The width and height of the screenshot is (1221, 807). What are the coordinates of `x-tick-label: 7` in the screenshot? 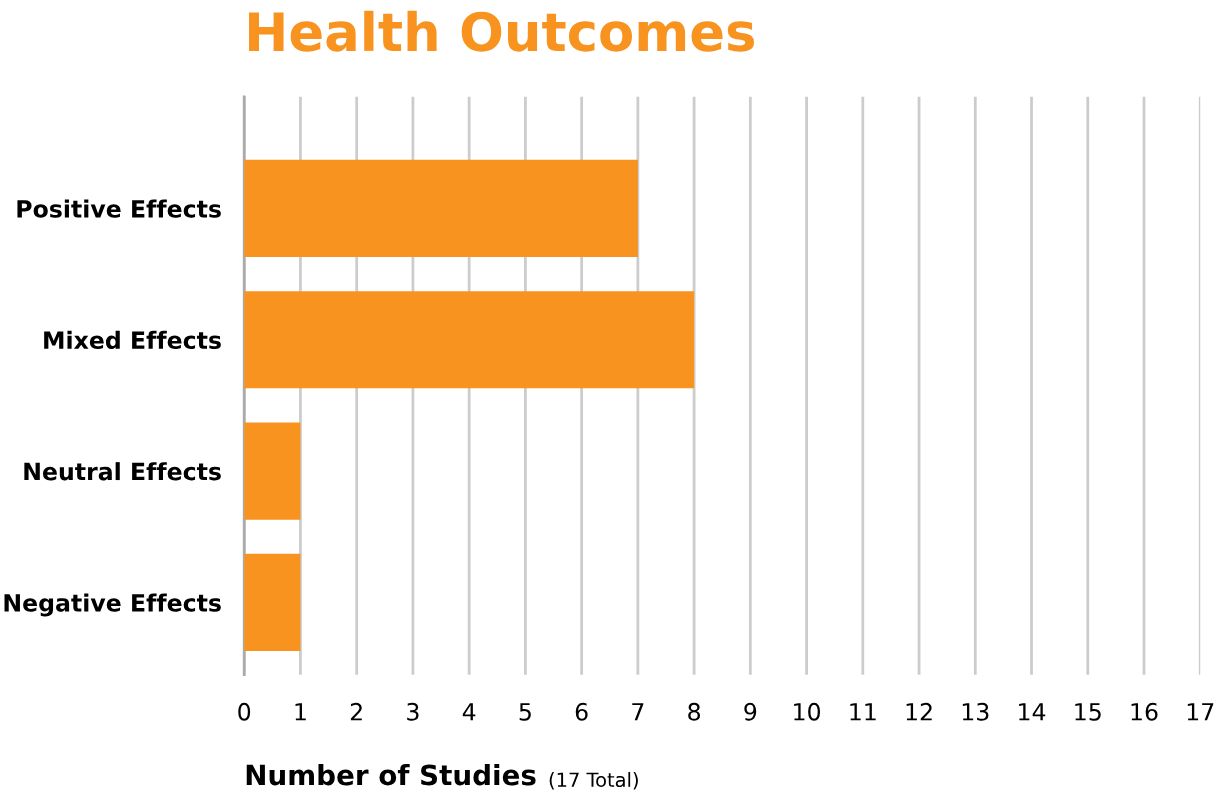 It's located at (638, 712).